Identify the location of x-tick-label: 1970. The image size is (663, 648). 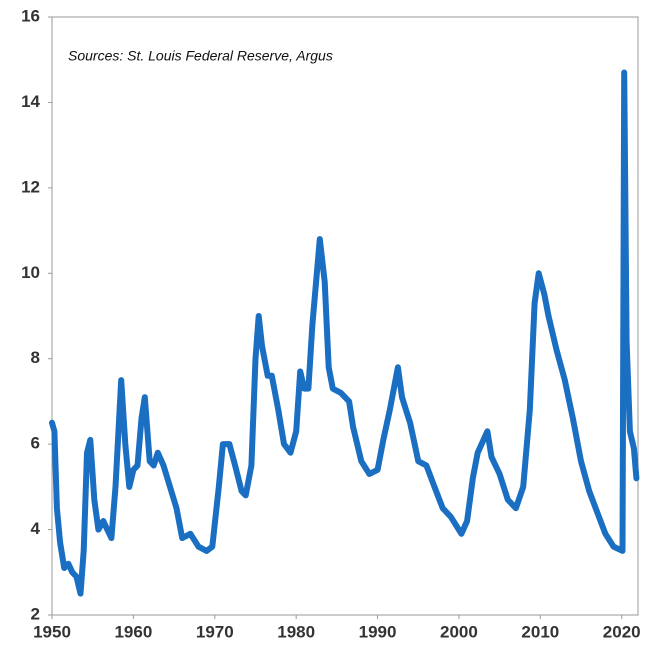
(215, 631).